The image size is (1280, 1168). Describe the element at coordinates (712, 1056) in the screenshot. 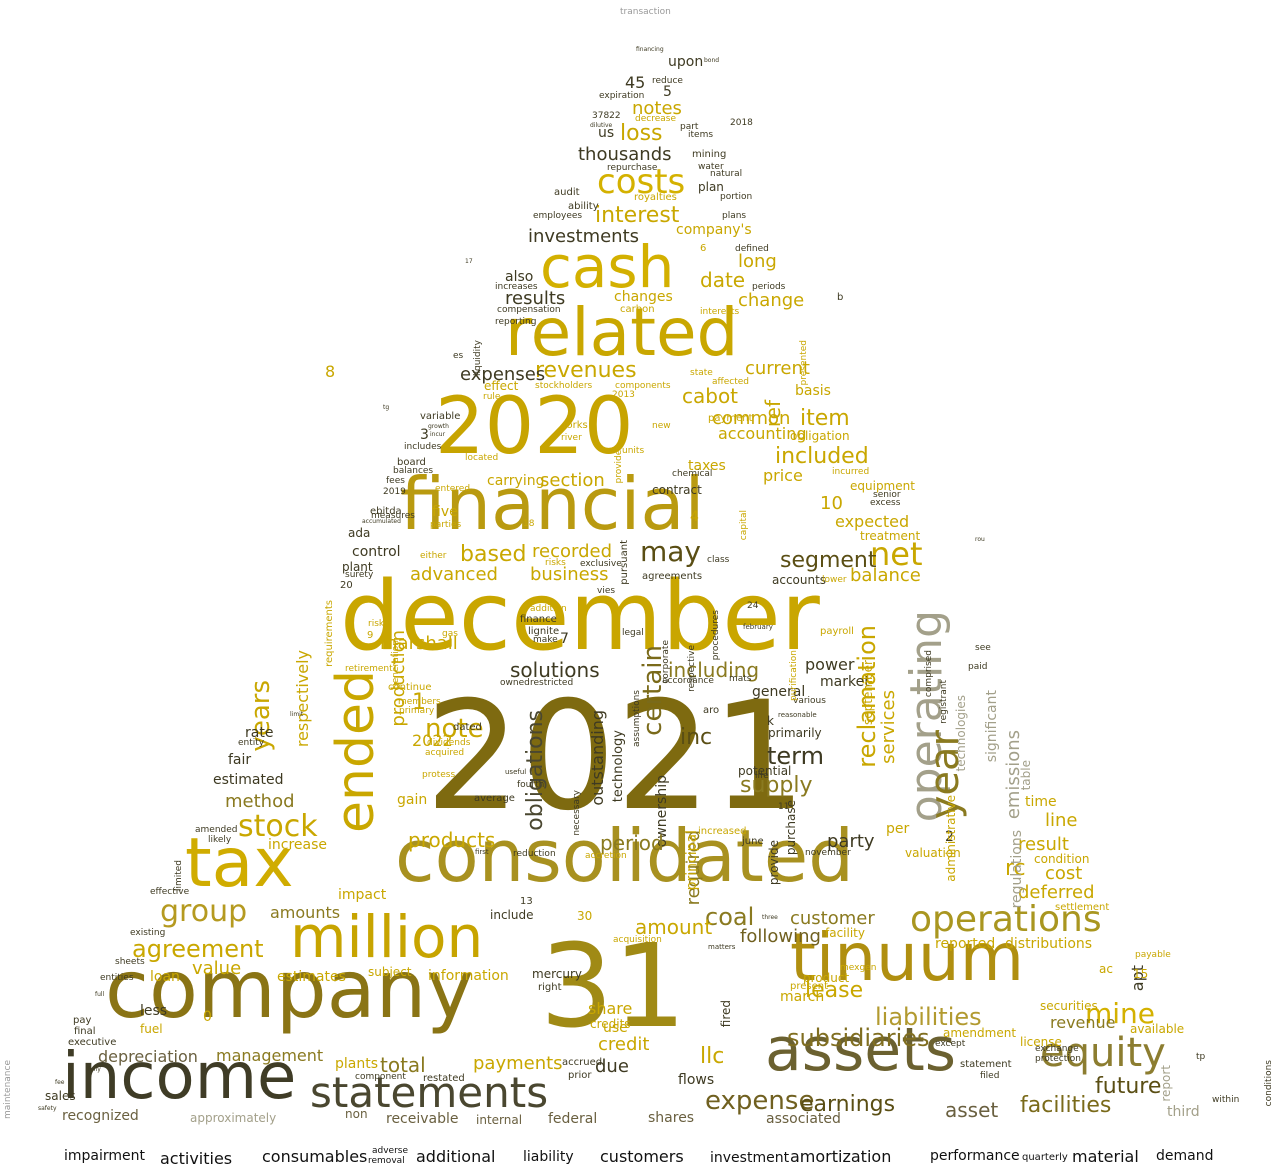

I see `cloud-word: llc` at that location.